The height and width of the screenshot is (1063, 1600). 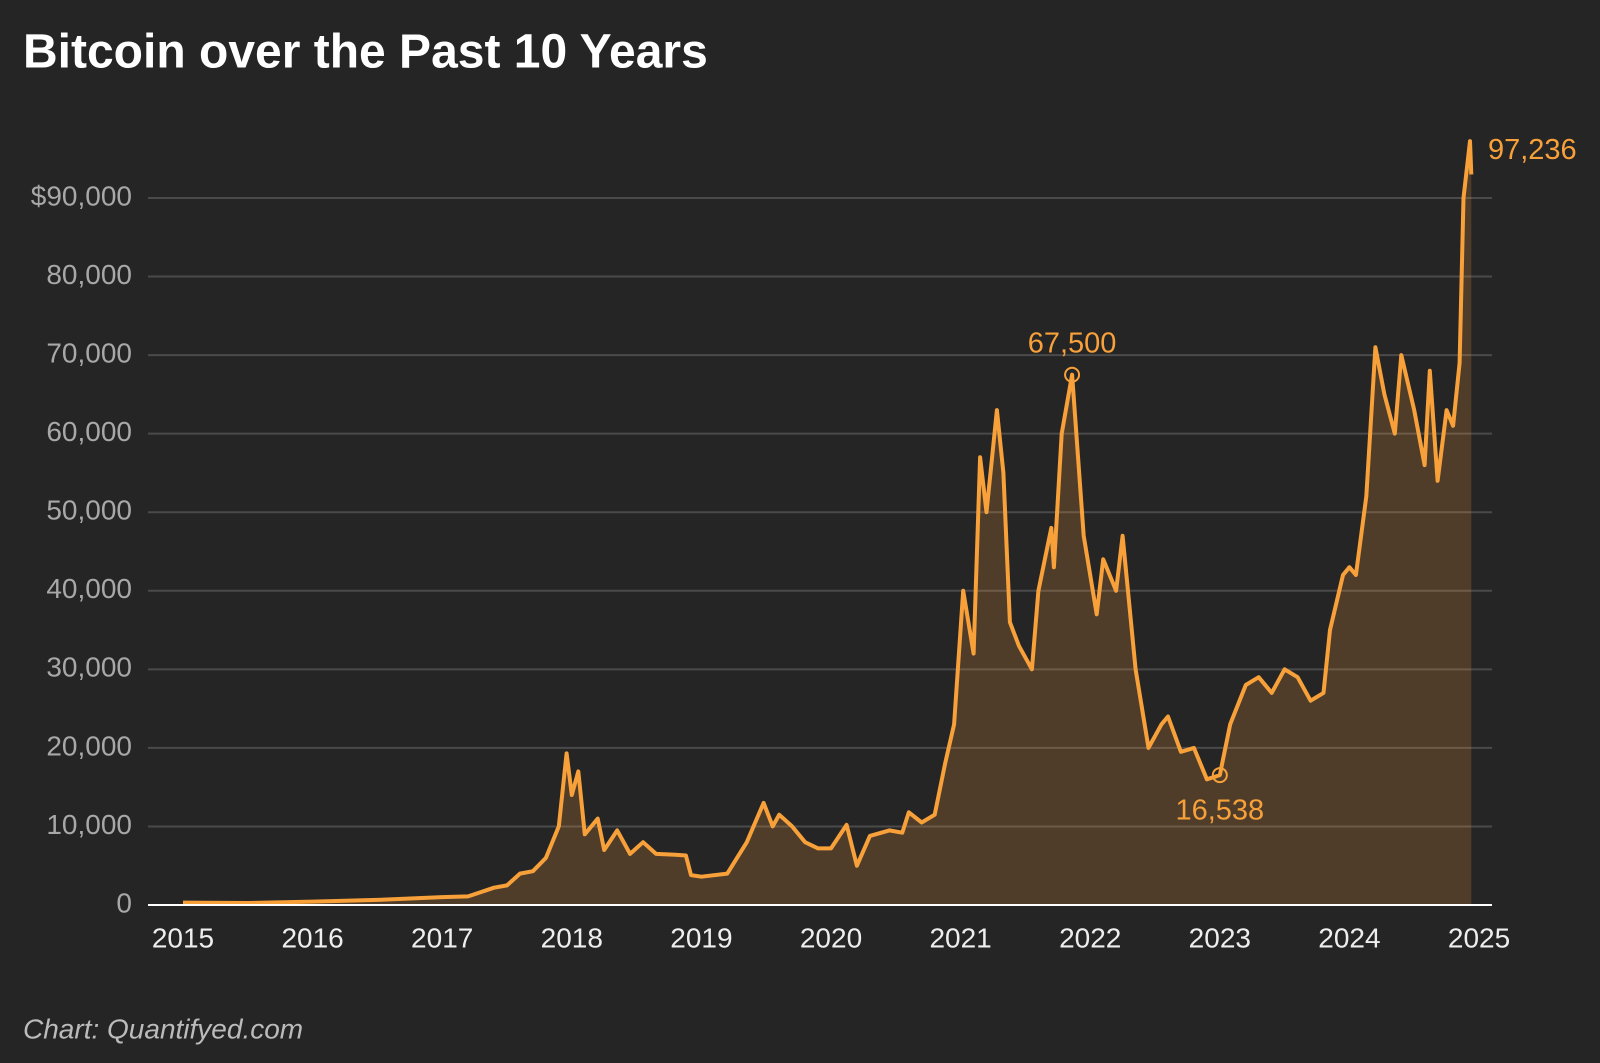 I want to click on y-tick-label: 20,000, so click(x=89, y=745).